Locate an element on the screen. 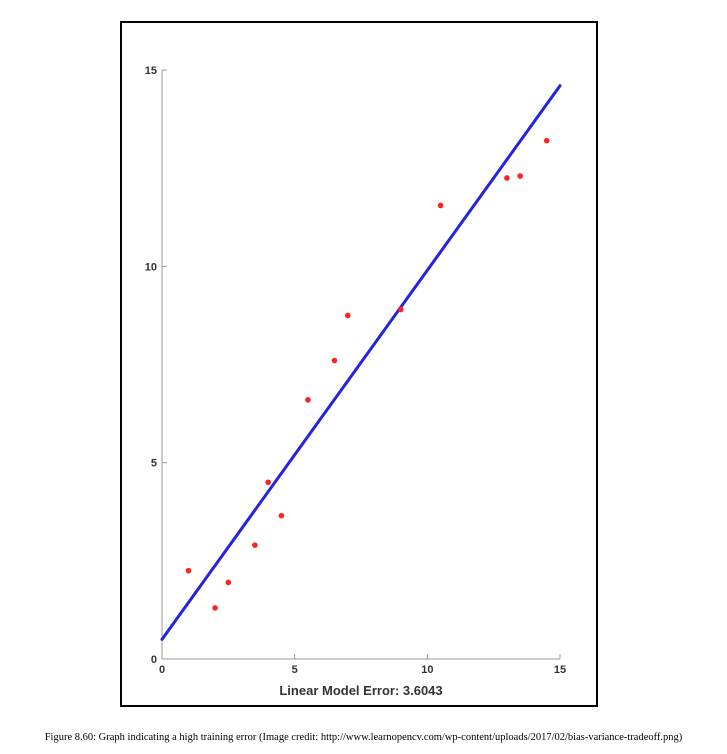  x-axis-label: Linear Model Error: 3.6043 is located at coordinates (360, 690).